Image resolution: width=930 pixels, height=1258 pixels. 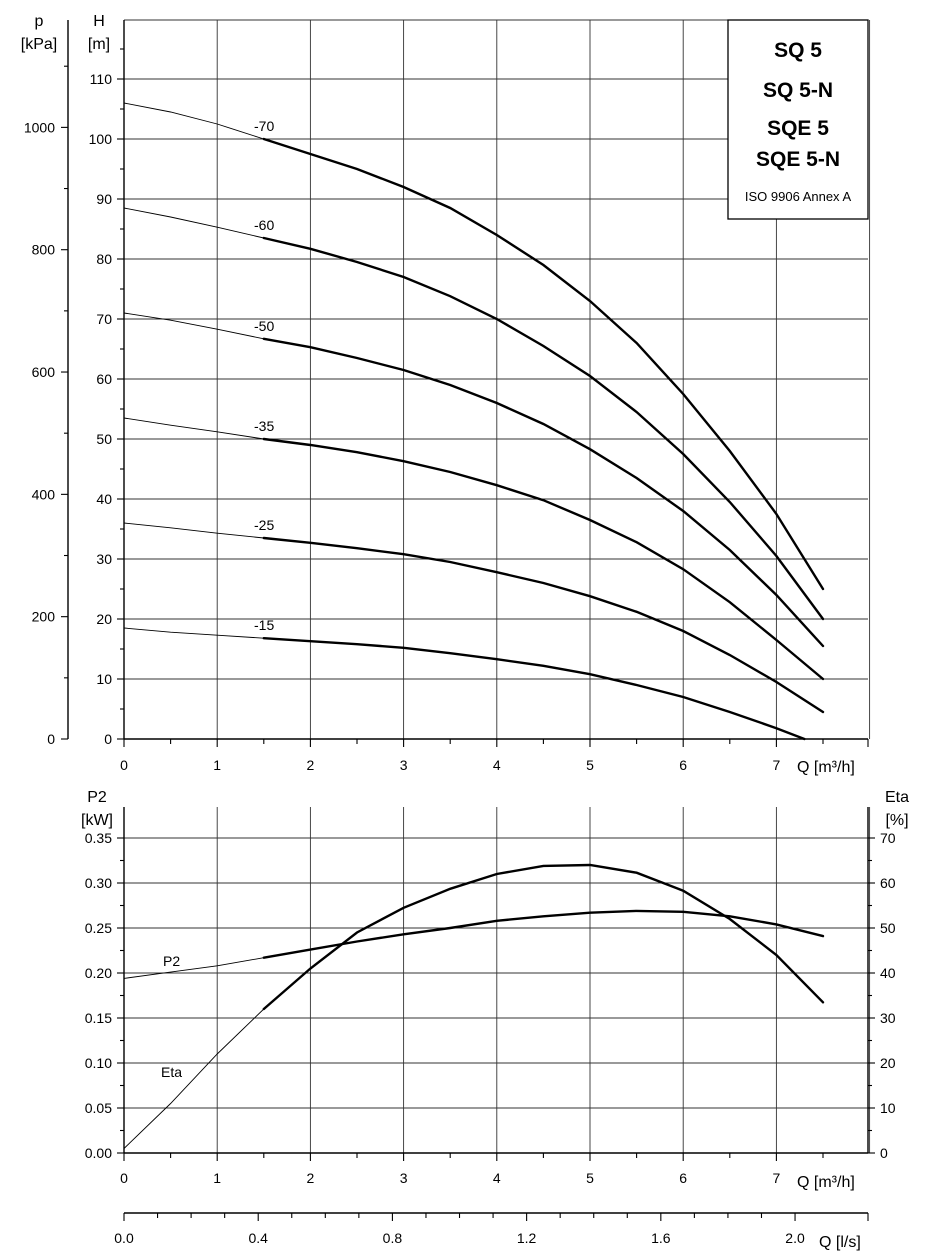 I want to click on eta-tick-label-40: 40, so click(x=888, y=973).